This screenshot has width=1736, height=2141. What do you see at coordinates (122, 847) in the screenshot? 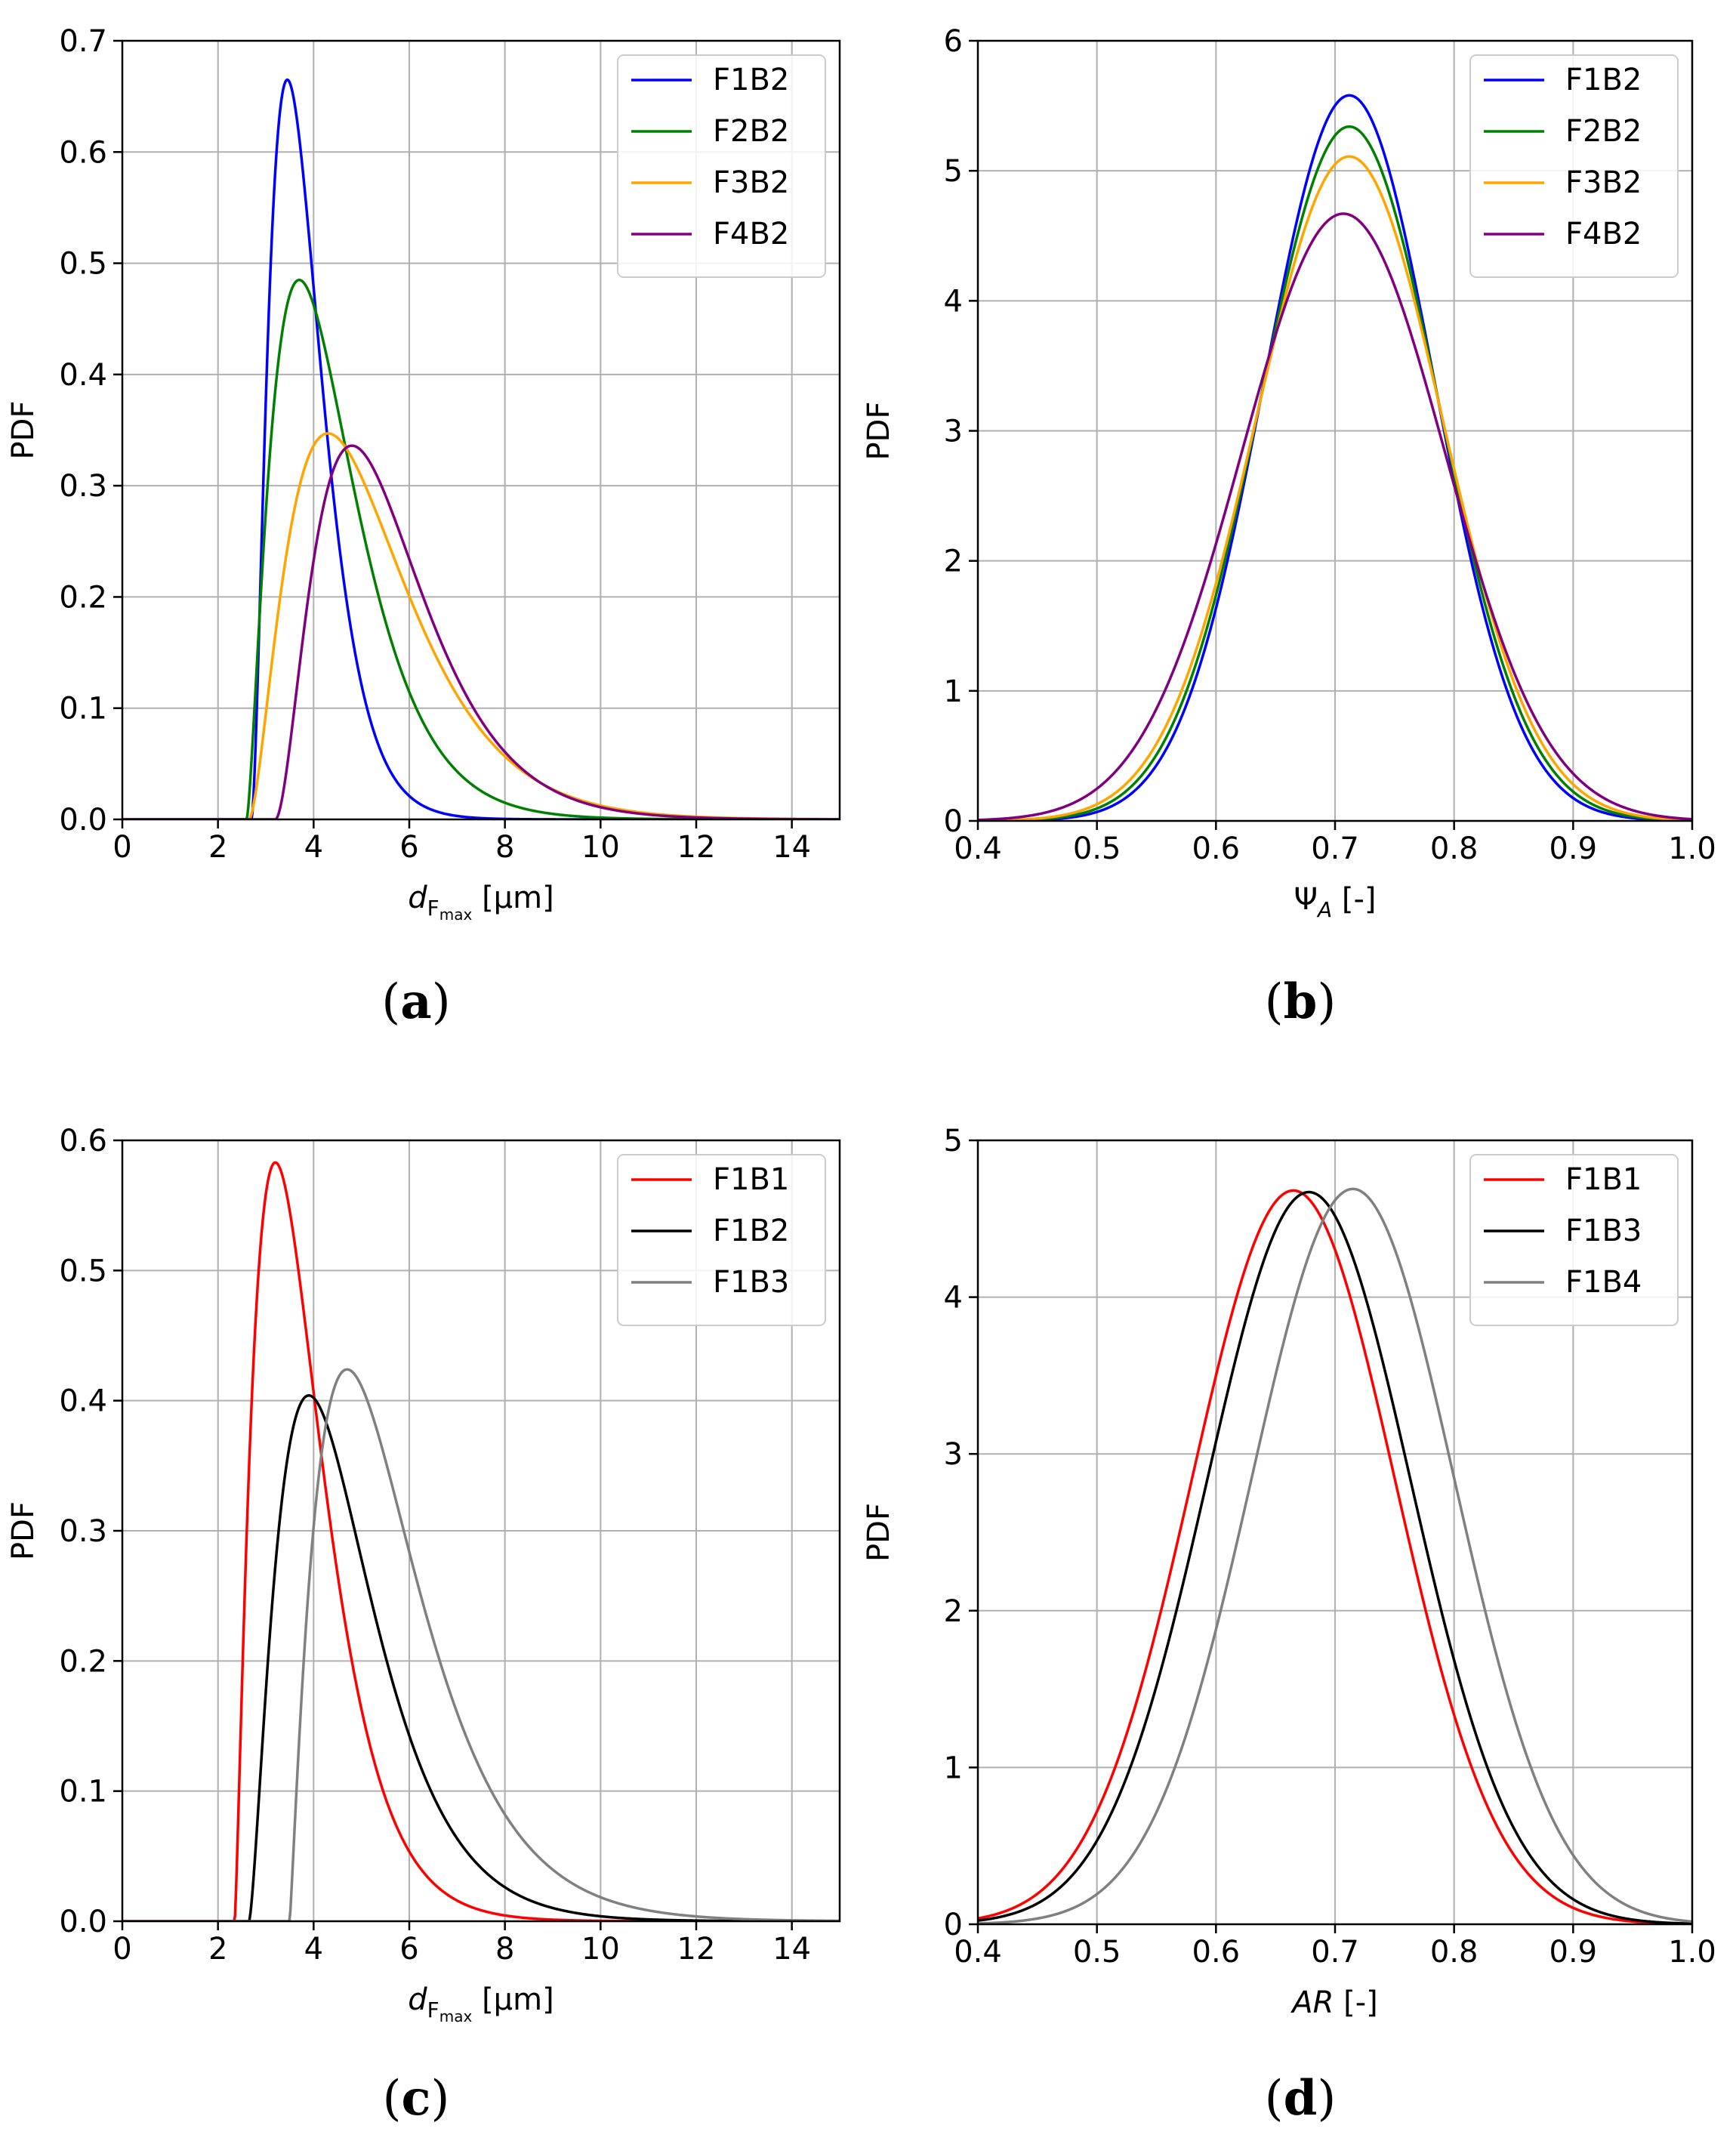
I see `x-tick-label: 0` at bounding box center [122, 847].